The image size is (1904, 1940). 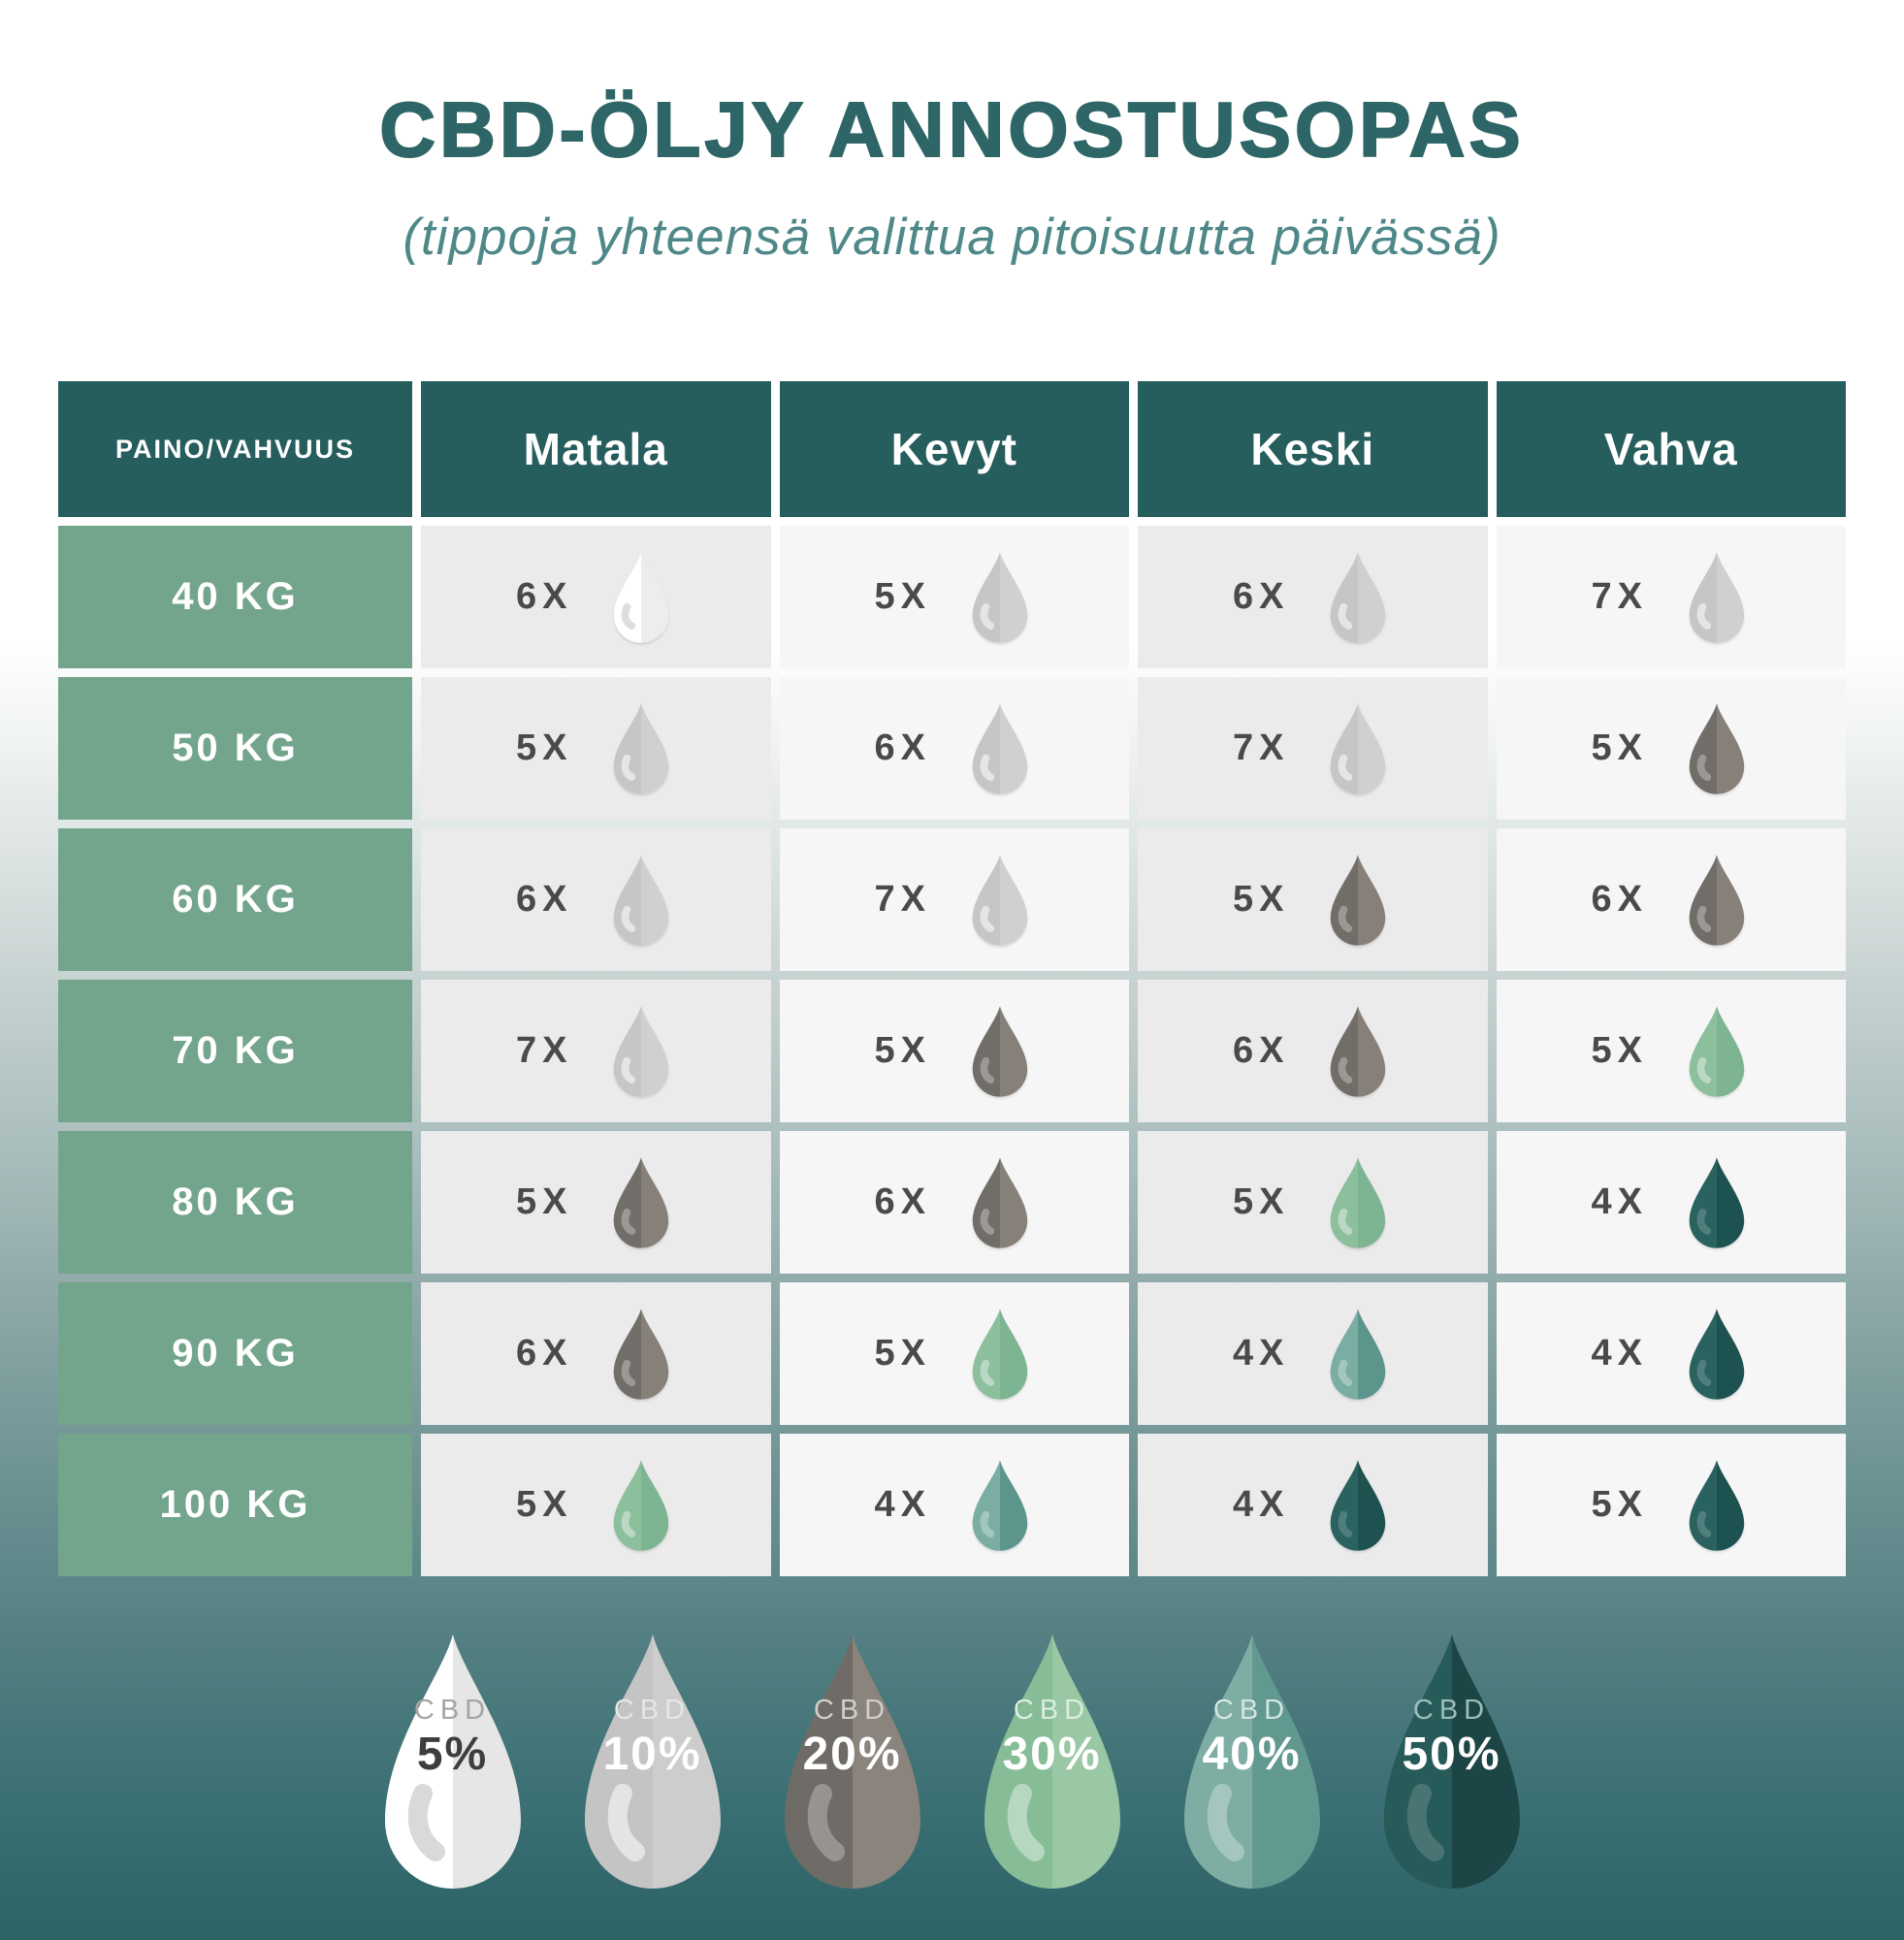 What do you see at coordinates (235, 748) in the screenshot?
I see `row-label-50kg: 50 KG` at bounding box center [235, 748].